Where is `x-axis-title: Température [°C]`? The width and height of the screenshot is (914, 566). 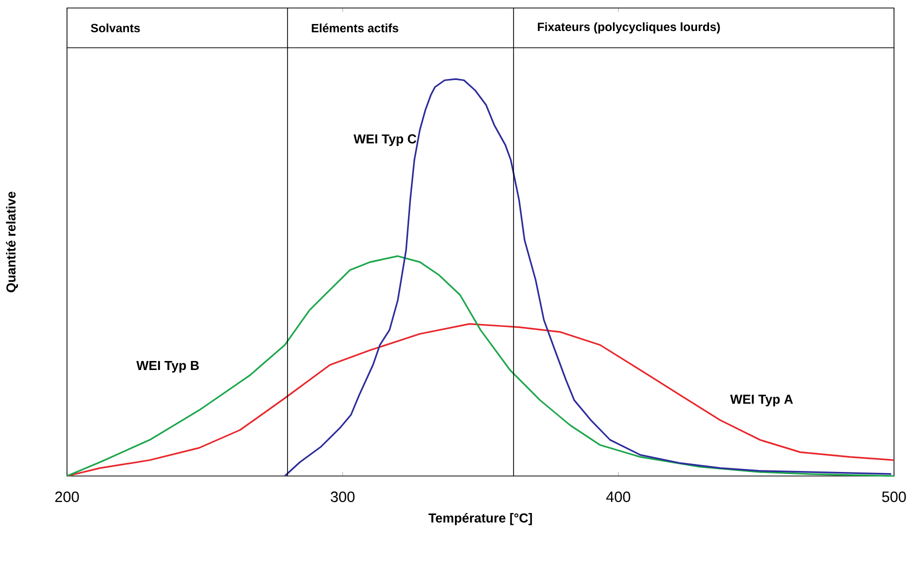 x-axis-title: Température [°C] is located at coordinates (480, 519).